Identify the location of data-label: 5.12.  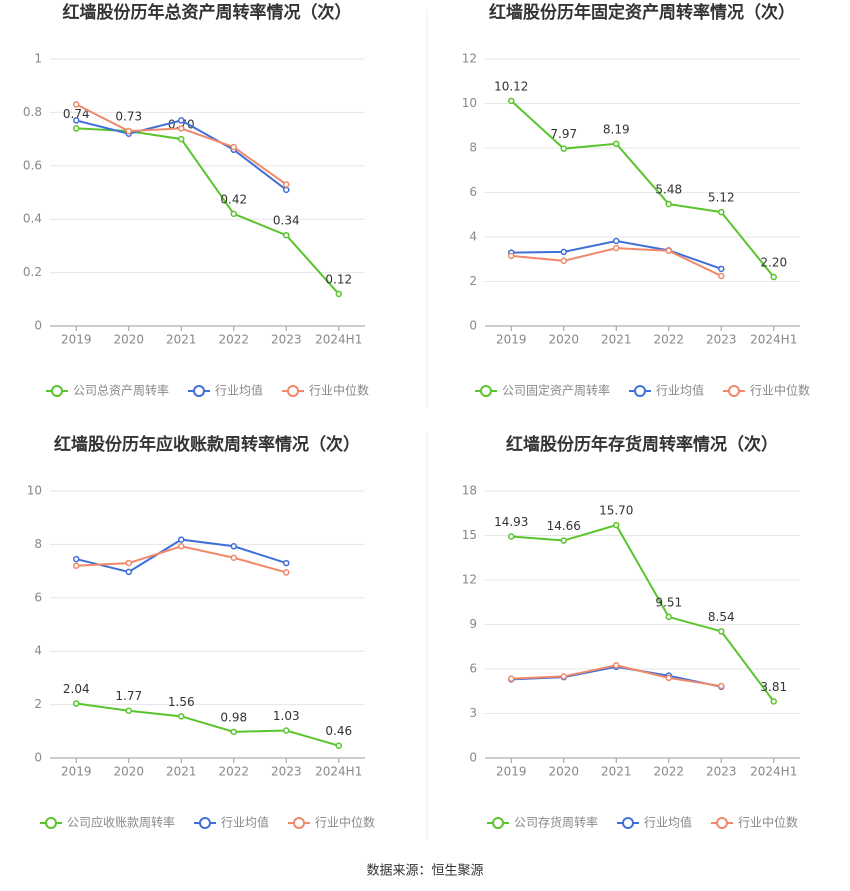
(721, 198).